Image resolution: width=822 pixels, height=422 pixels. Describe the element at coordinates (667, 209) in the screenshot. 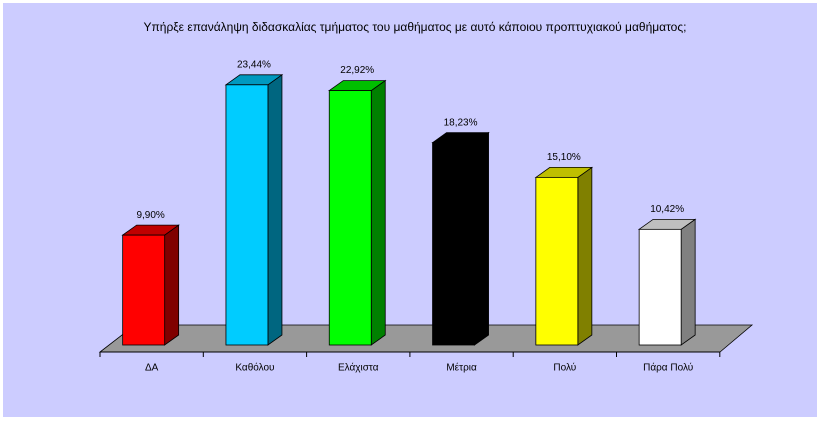

I see `value-label: 10,42%` at that location.